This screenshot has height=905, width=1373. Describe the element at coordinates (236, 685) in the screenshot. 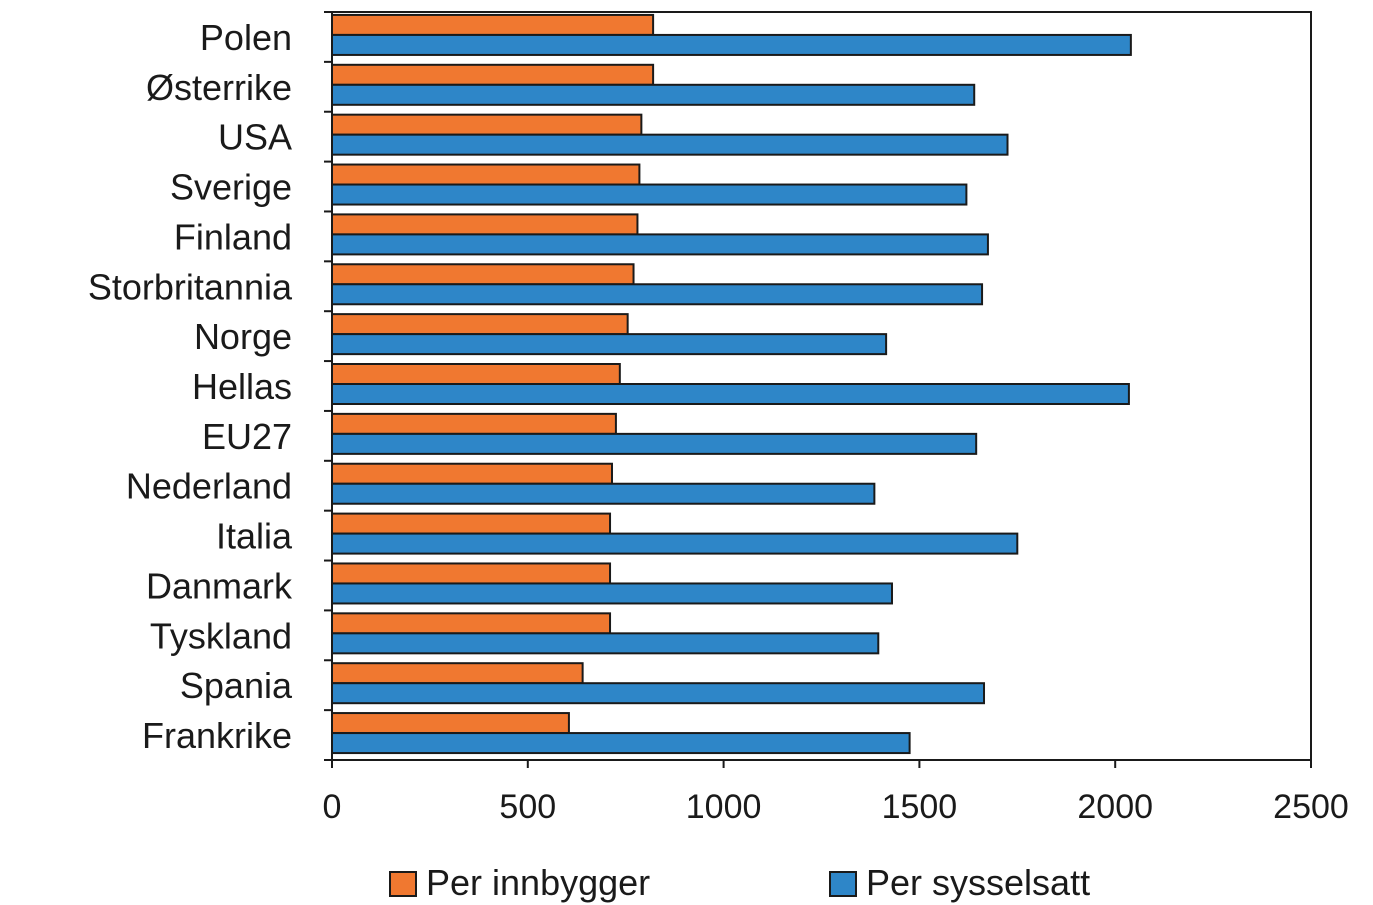

I see `category-label: Spania` at that location.